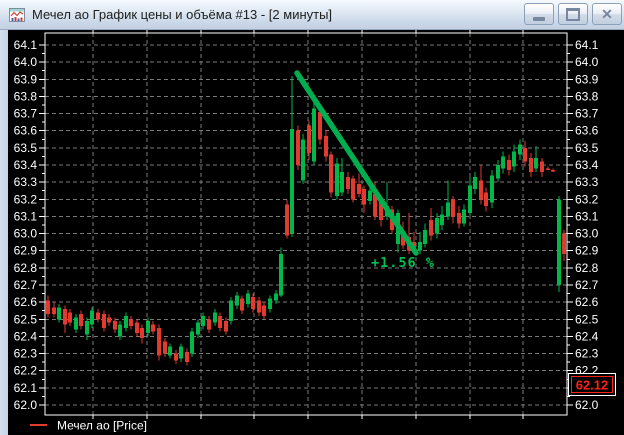 The image size is (624, 435). Describe the element at coordinates (102, 426) in the screenshot. I see `legend-series-label: Мечел ао [Price]` at that location.